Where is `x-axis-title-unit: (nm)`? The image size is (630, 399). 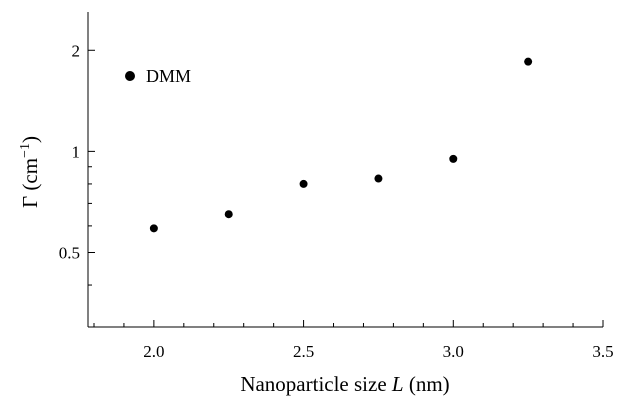 x-axis-title-unit: (nm) is located at coordinates (427, 384).